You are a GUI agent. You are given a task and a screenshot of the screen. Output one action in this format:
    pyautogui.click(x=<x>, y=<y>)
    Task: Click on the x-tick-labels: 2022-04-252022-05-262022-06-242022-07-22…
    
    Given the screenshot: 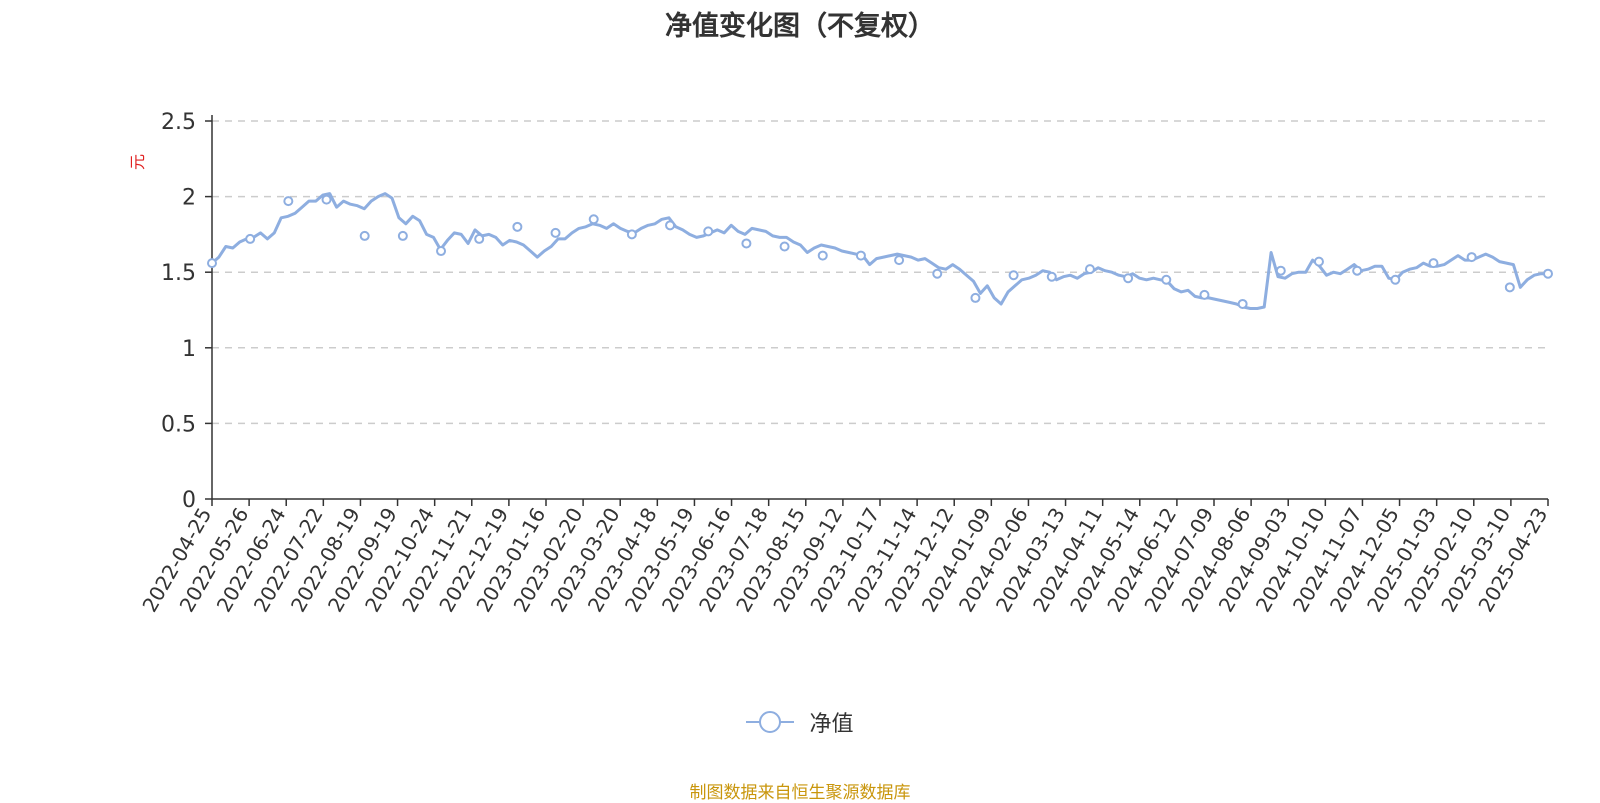 What is the action you would take?
    pyautogui.click(x=844, y=559)
    